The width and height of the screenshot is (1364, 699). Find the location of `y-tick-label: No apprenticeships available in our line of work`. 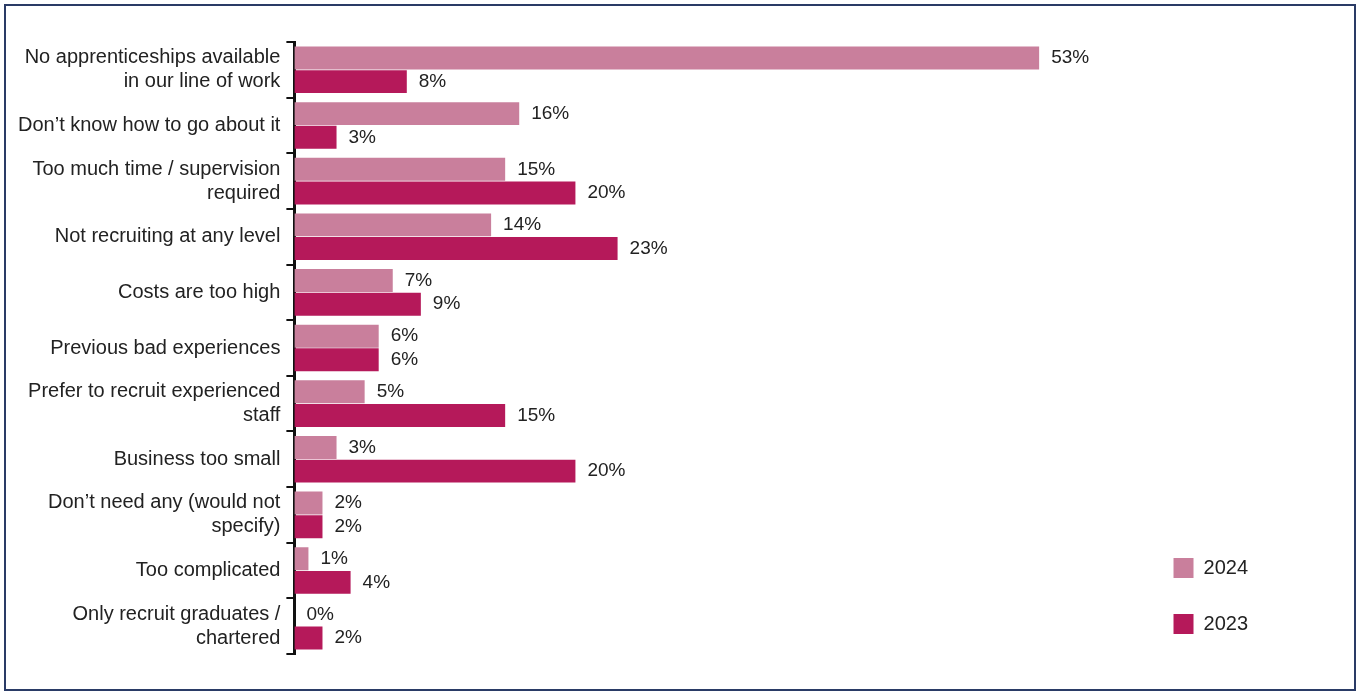

y-tick-label: No apprenticeships available in our line of work is located at coordinates (153, 68).